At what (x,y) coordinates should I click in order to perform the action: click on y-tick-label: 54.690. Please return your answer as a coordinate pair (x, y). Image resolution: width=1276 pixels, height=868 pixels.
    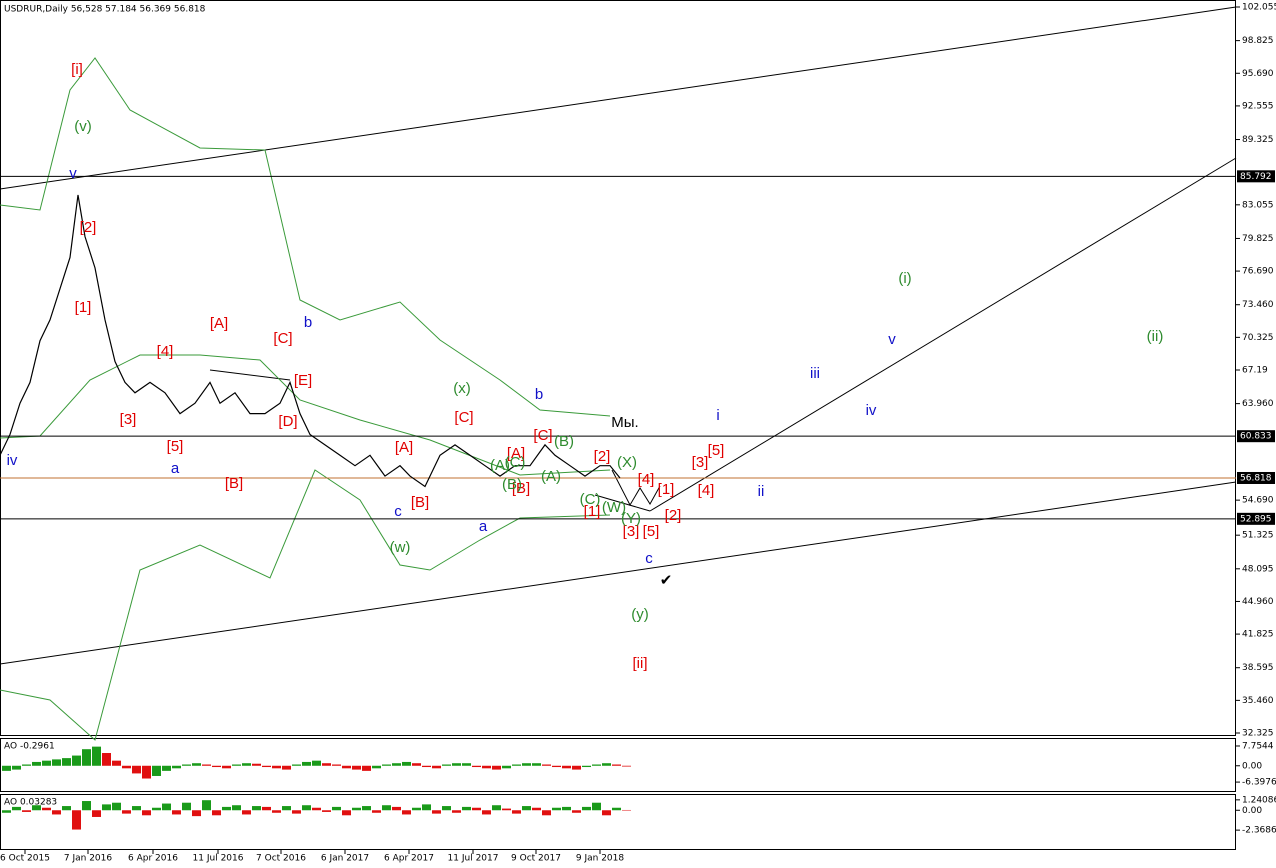
    Looking at the image, I should click on (1258, 501).